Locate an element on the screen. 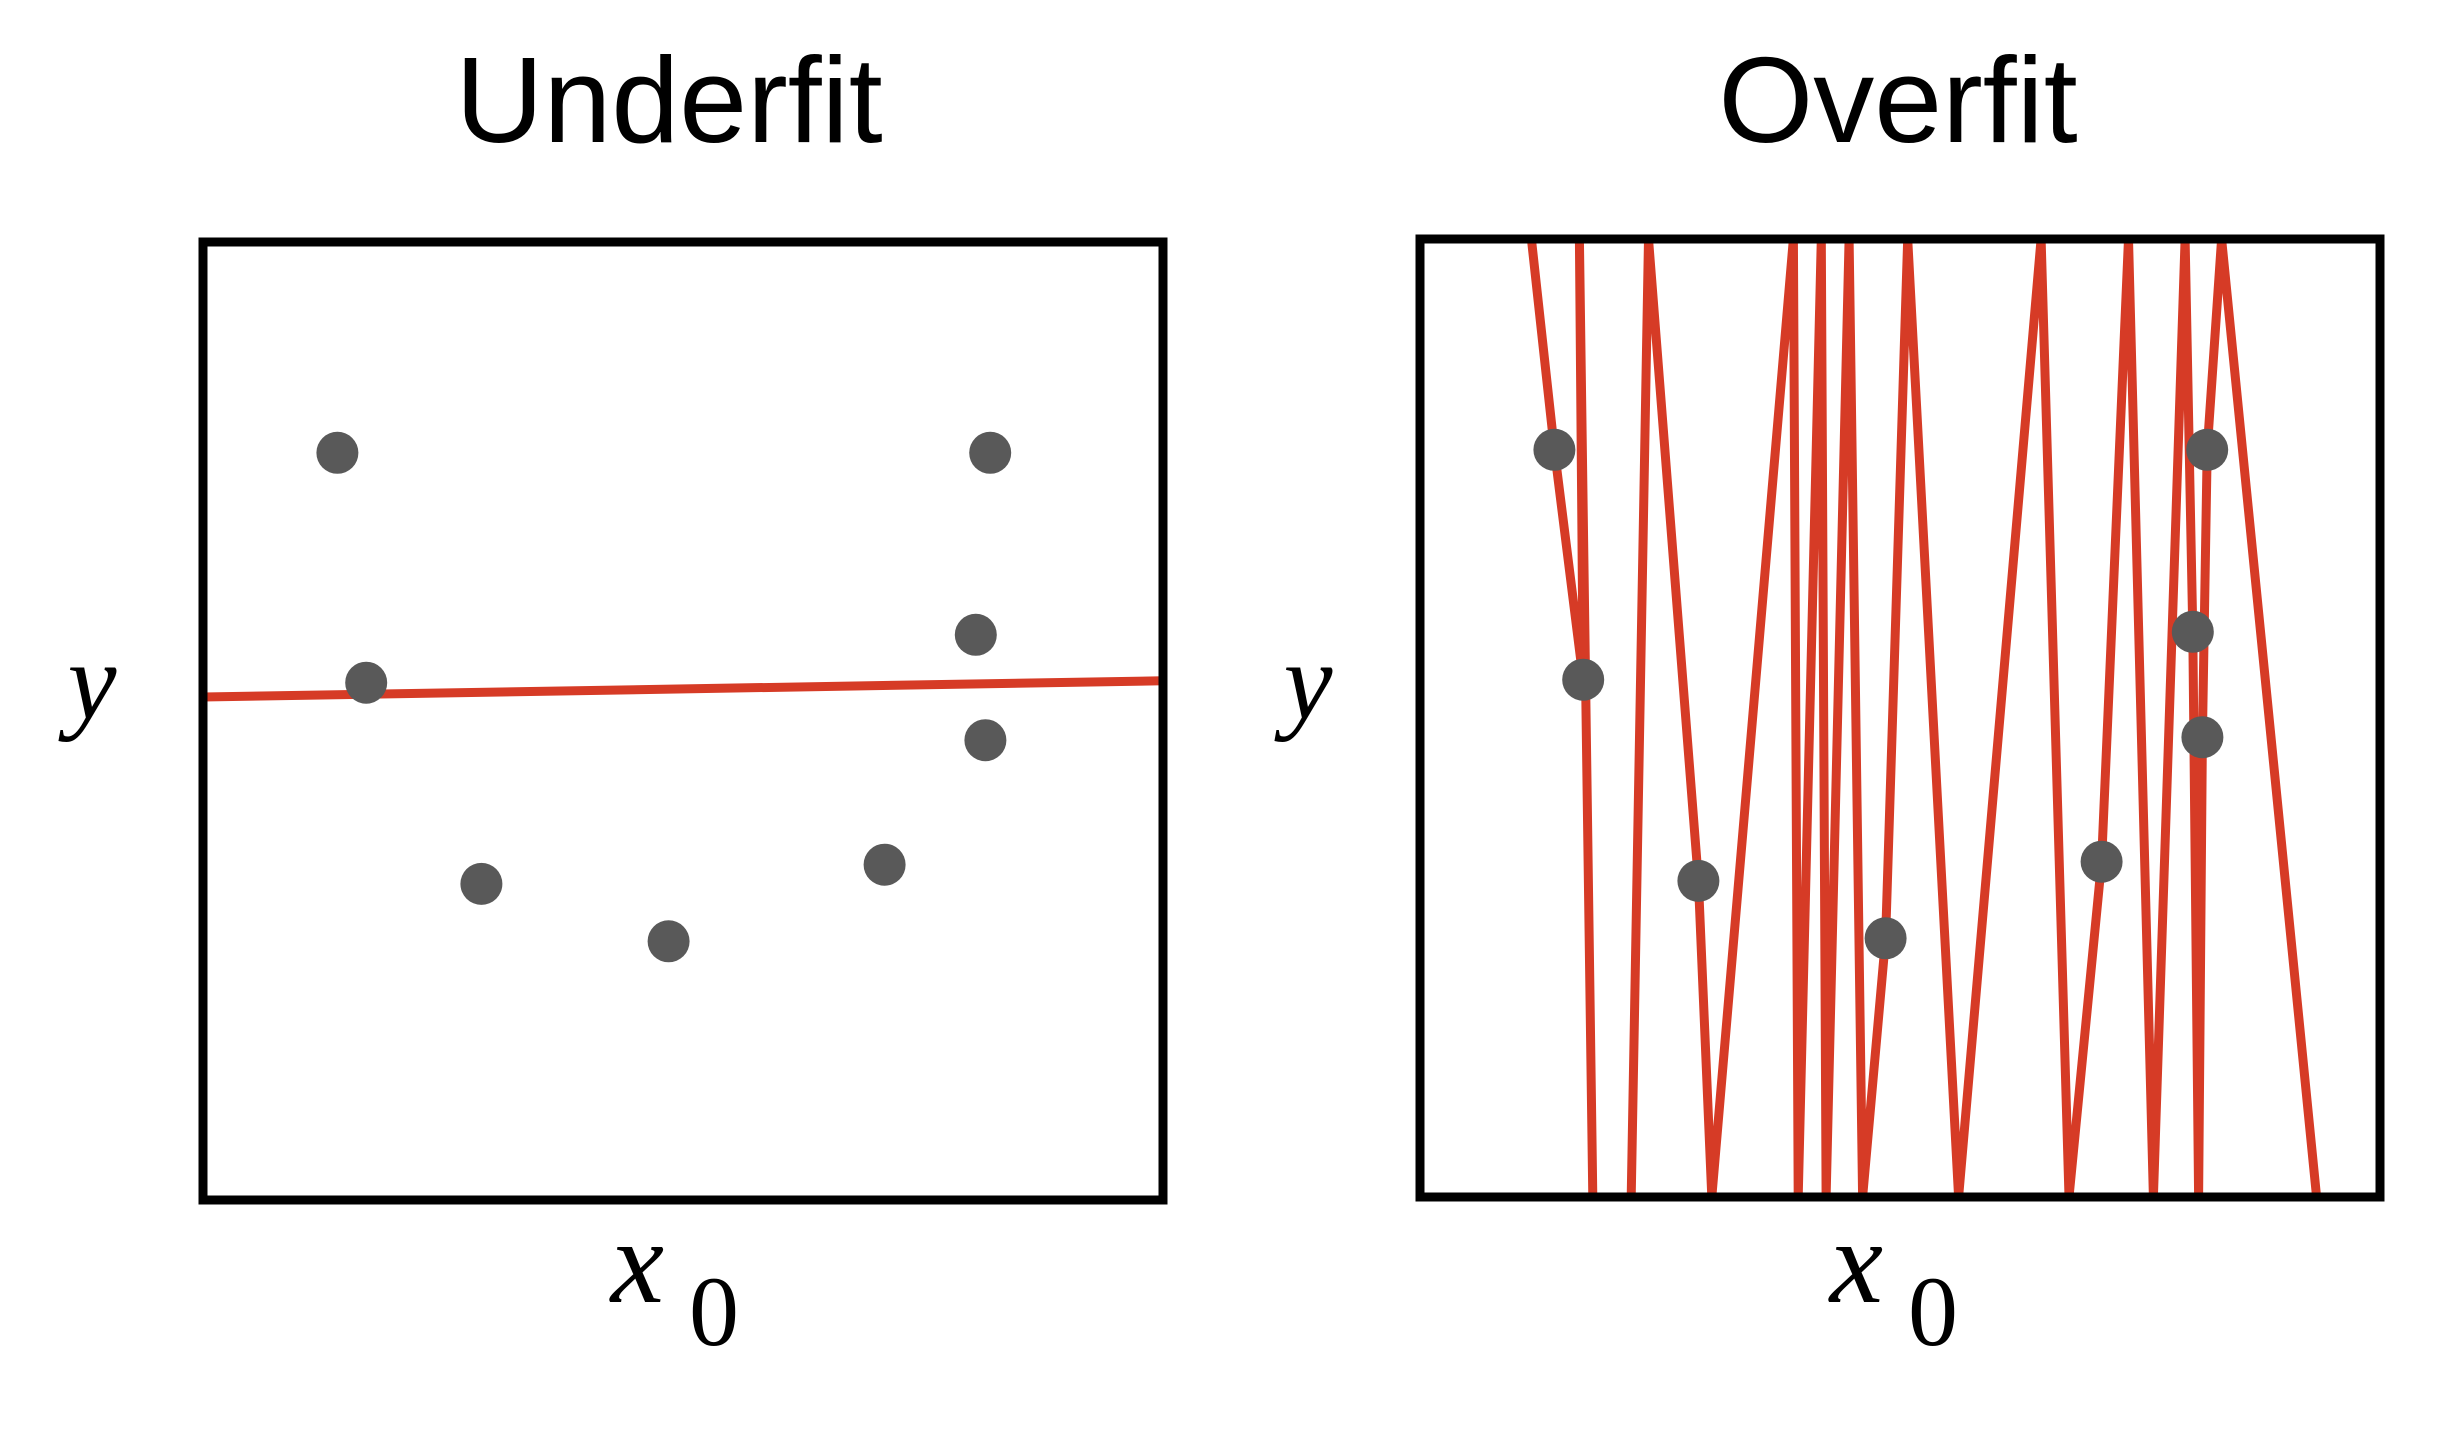 Image resolution: width=2458 pixels, height=1432 pixels. panel-title: Underfit is located at coordinates (668, 100).